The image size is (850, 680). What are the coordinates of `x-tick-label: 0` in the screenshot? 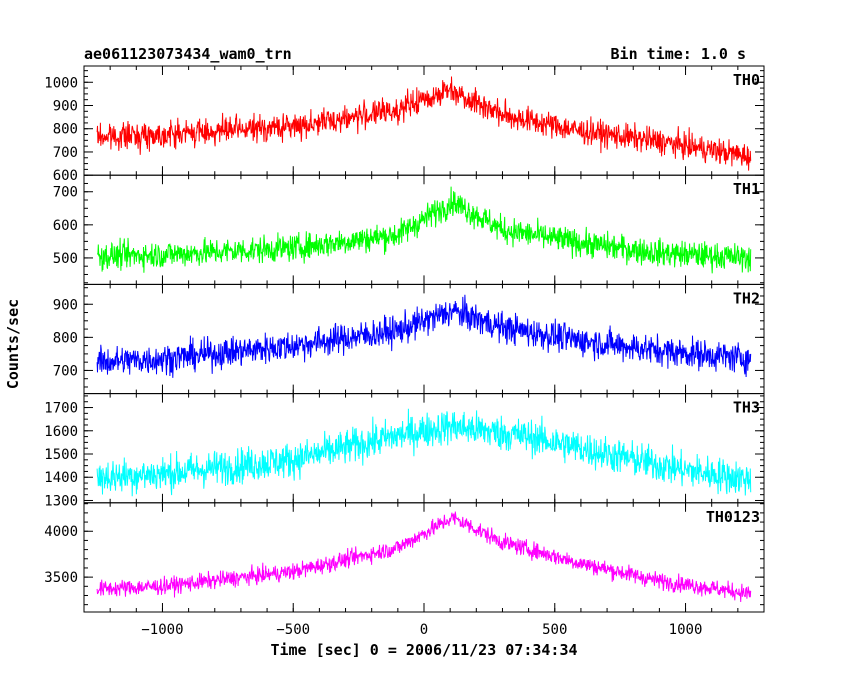 It's located at (424, 630).